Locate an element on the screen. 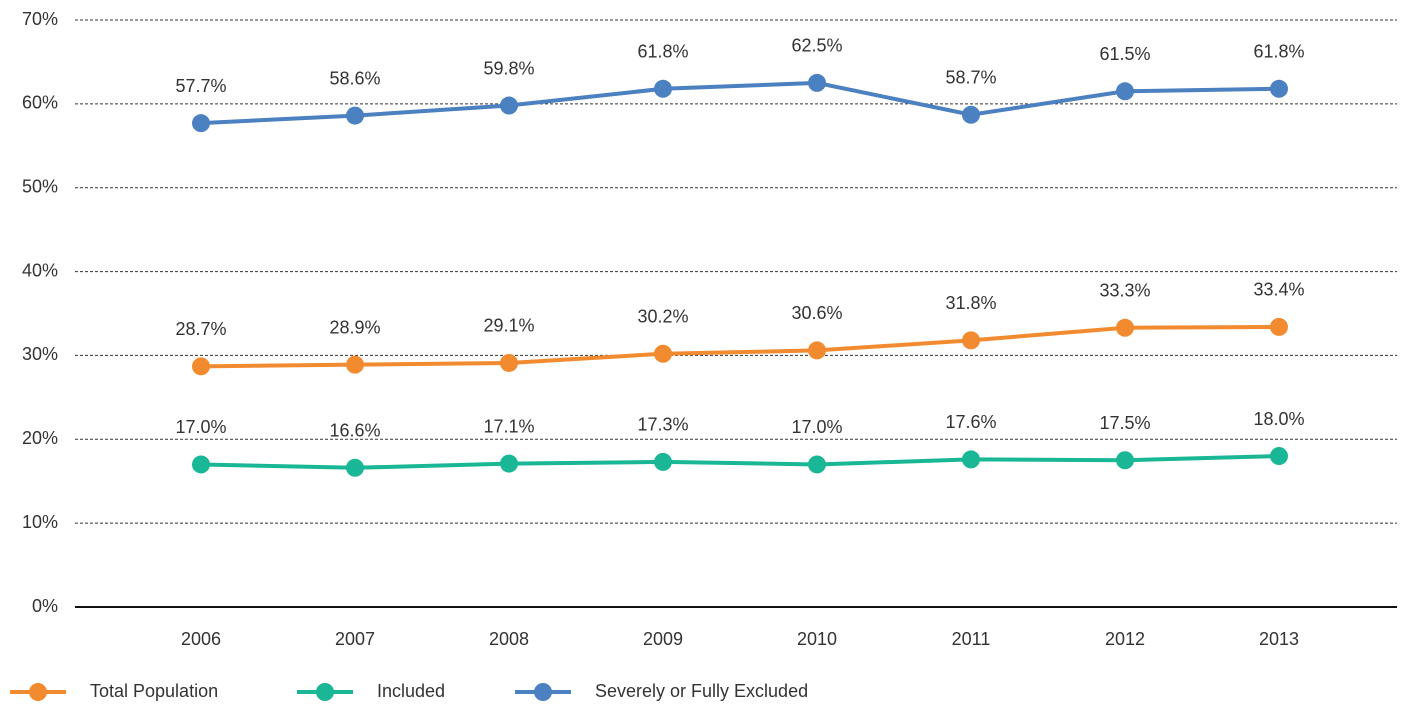 This screenshot has width=1402, height=712. data-label: 17.1% is located at coordinates (508, 426).